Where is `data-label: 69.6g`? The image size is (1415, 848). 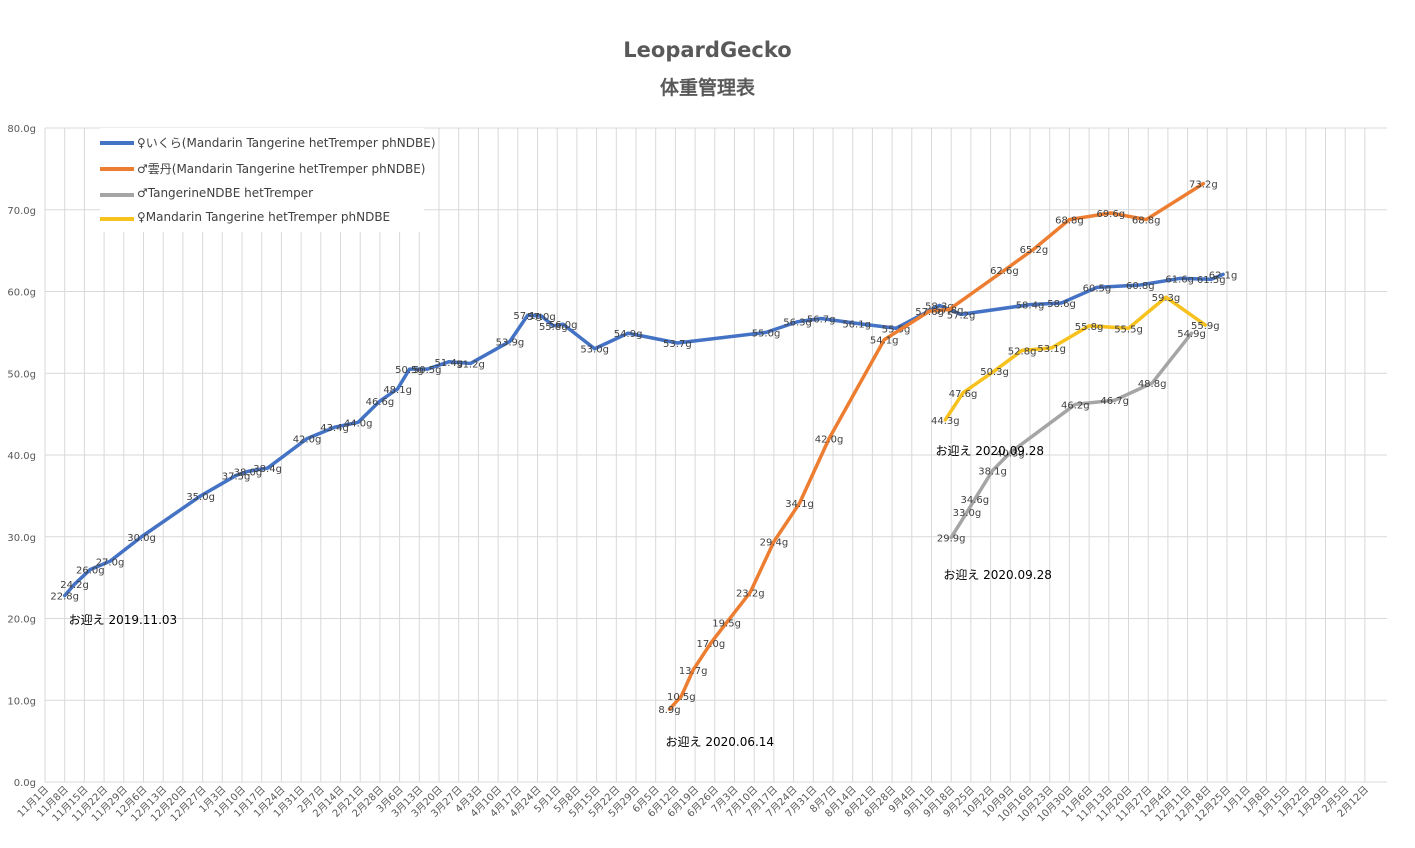
data-label: 69.6g is located at coordinates (1110, 214).